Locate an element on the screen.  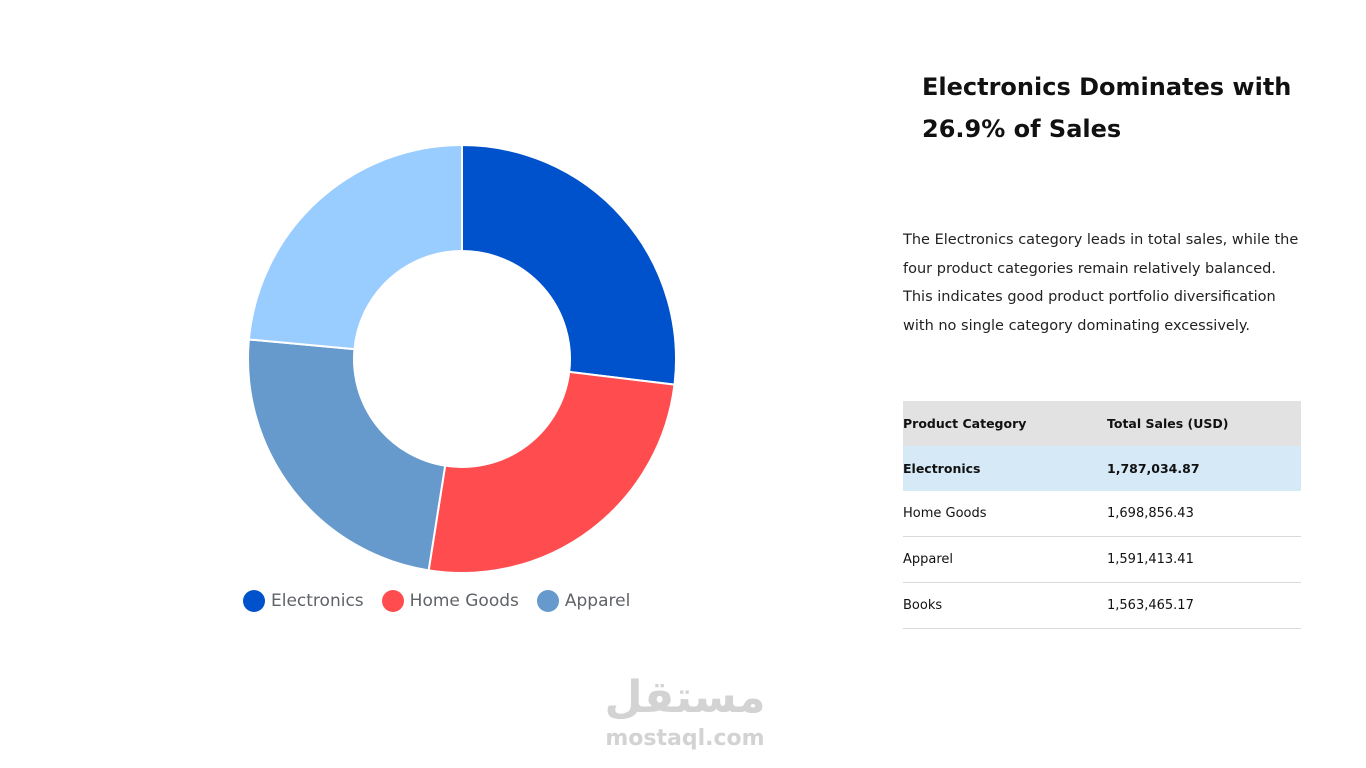
donut-slice-books is located at coordinates (355, 247).